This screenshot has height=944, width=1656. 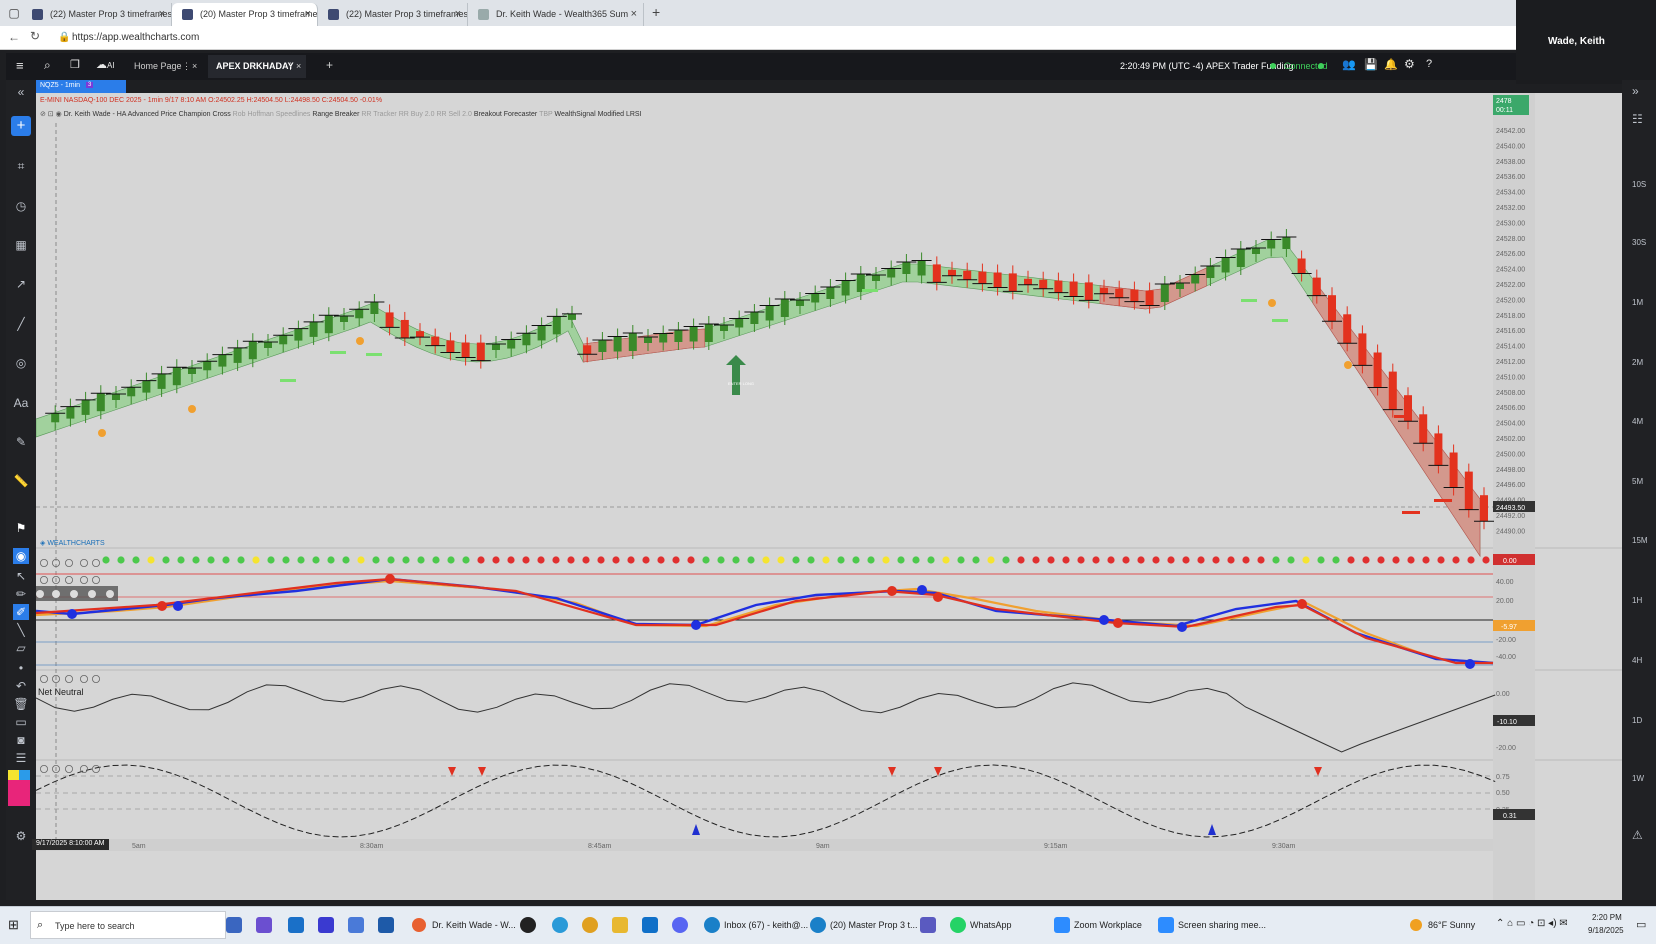 I want to click on chart-type-icon: ⌗, so click(x=21, y=166).